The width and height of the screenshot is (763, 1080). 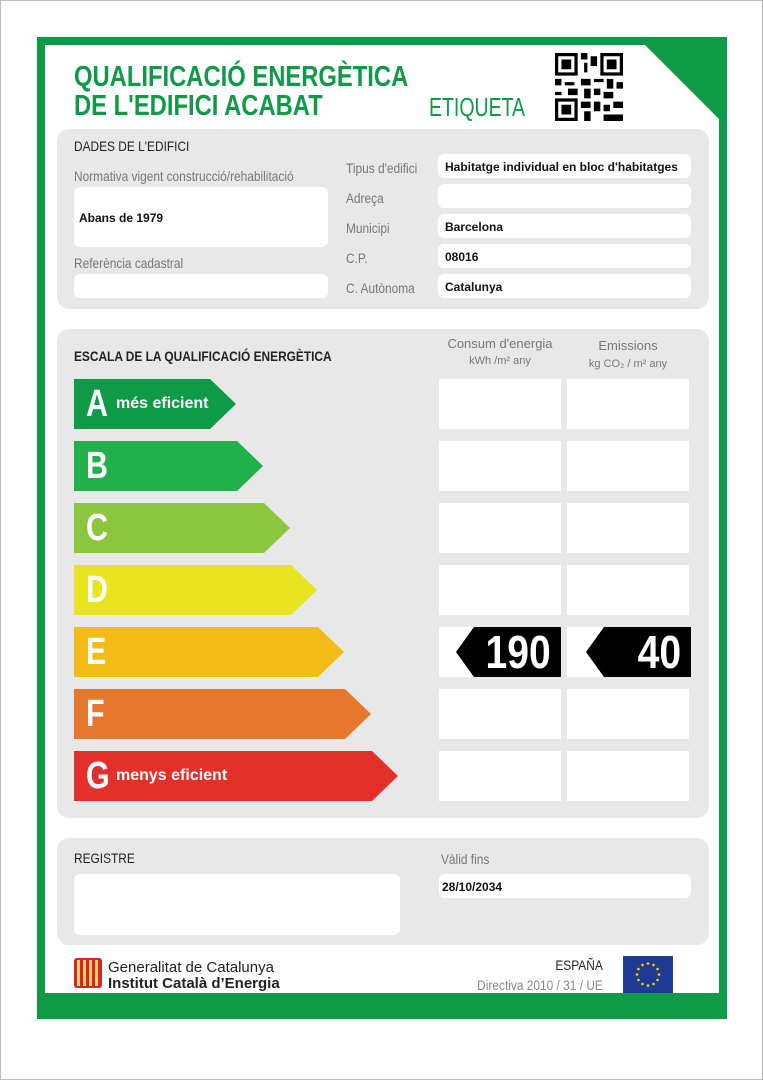 I want to click on rating-letter: D, so click(x=97, y=589).